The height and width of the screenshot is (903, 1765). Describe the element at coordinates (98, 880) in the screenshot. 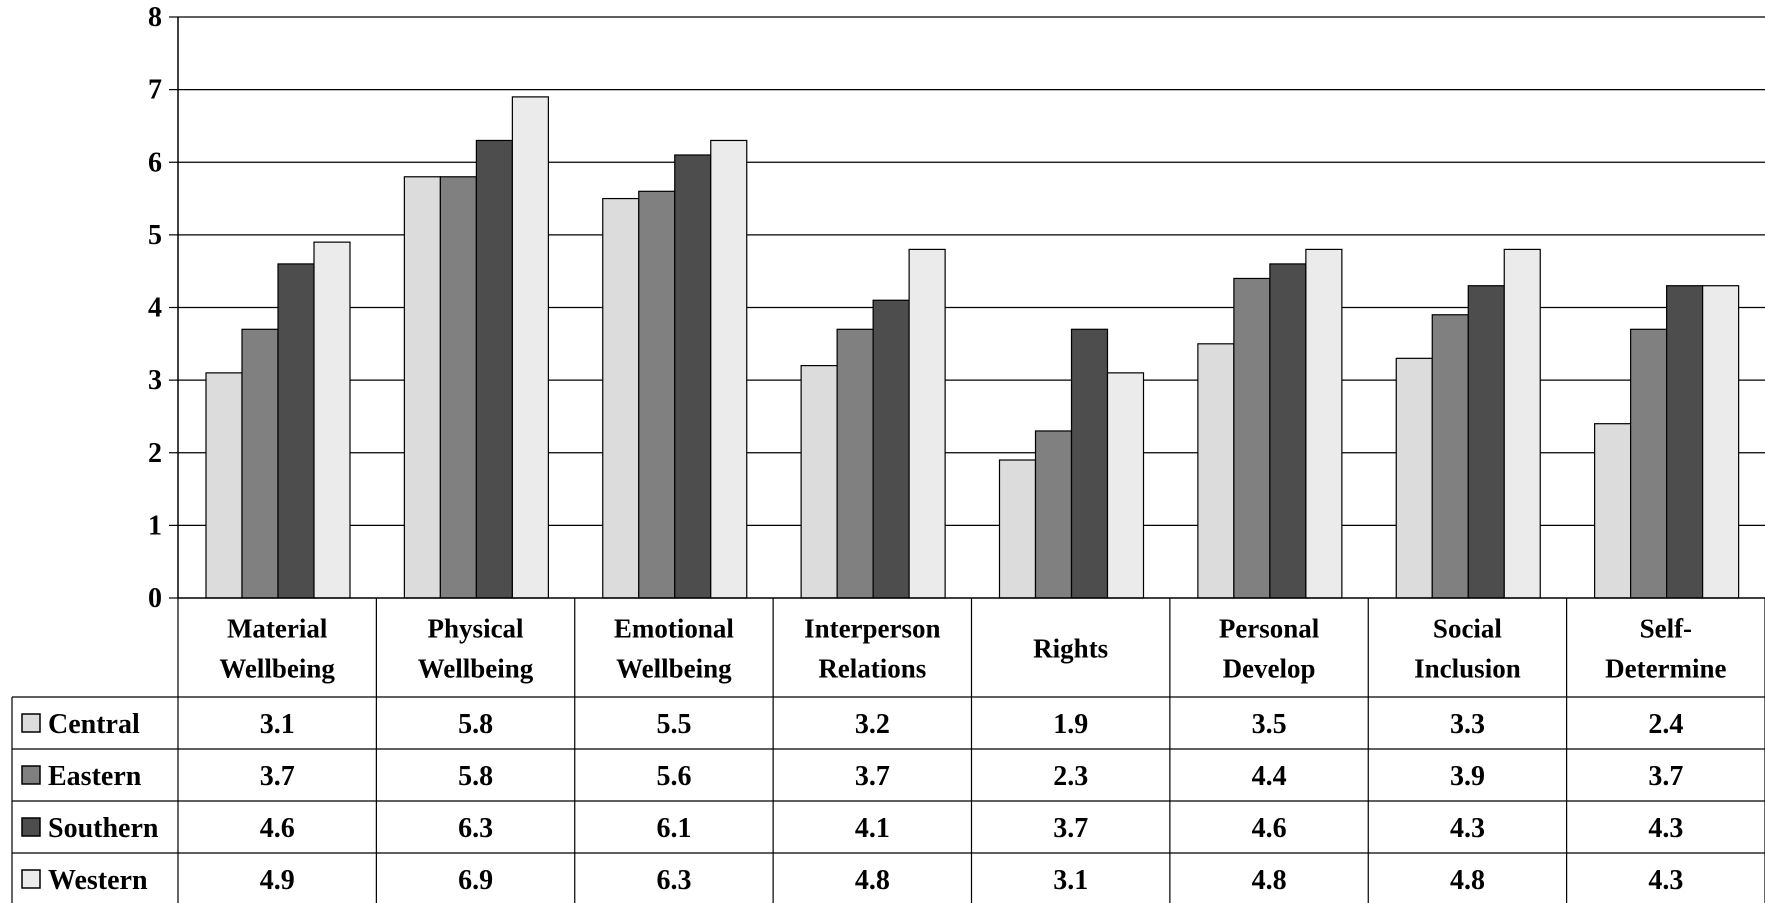

I see `legend-label: Western` at that location.